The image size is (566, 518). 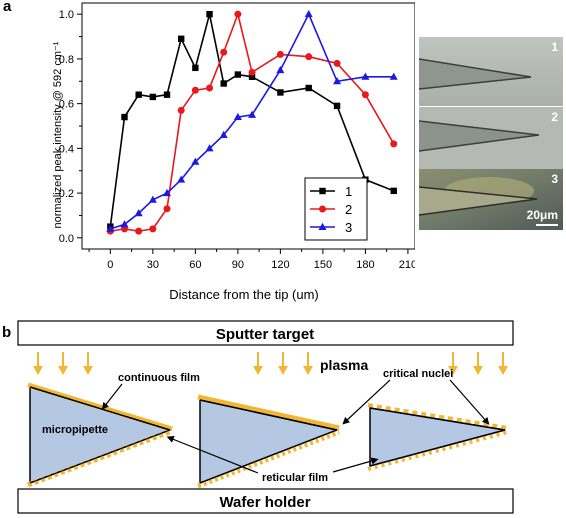 What do you see at coordinates (66, 239) in the screenshot?
I see `y-tick-label: 0.0` at bounding box center [66, 239].